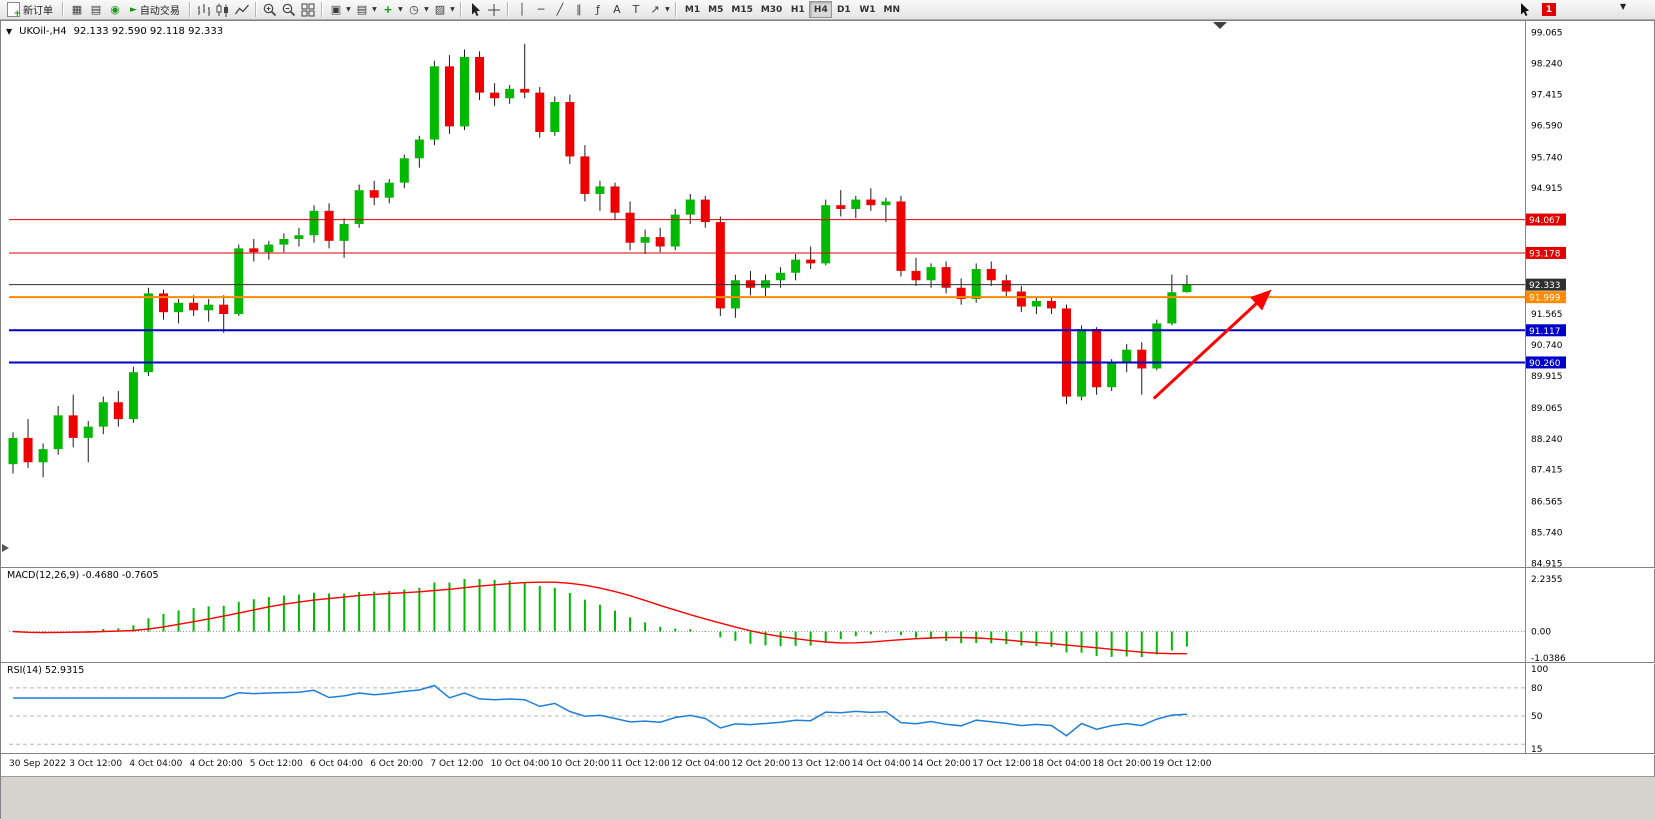 Image resolution: width=1655 pixels, height=820 pixels. What do you see at coordinates (560, 9) in the screenshot?
I see `trendline-tool-icon: ╱` at bounding box center [560, 9].